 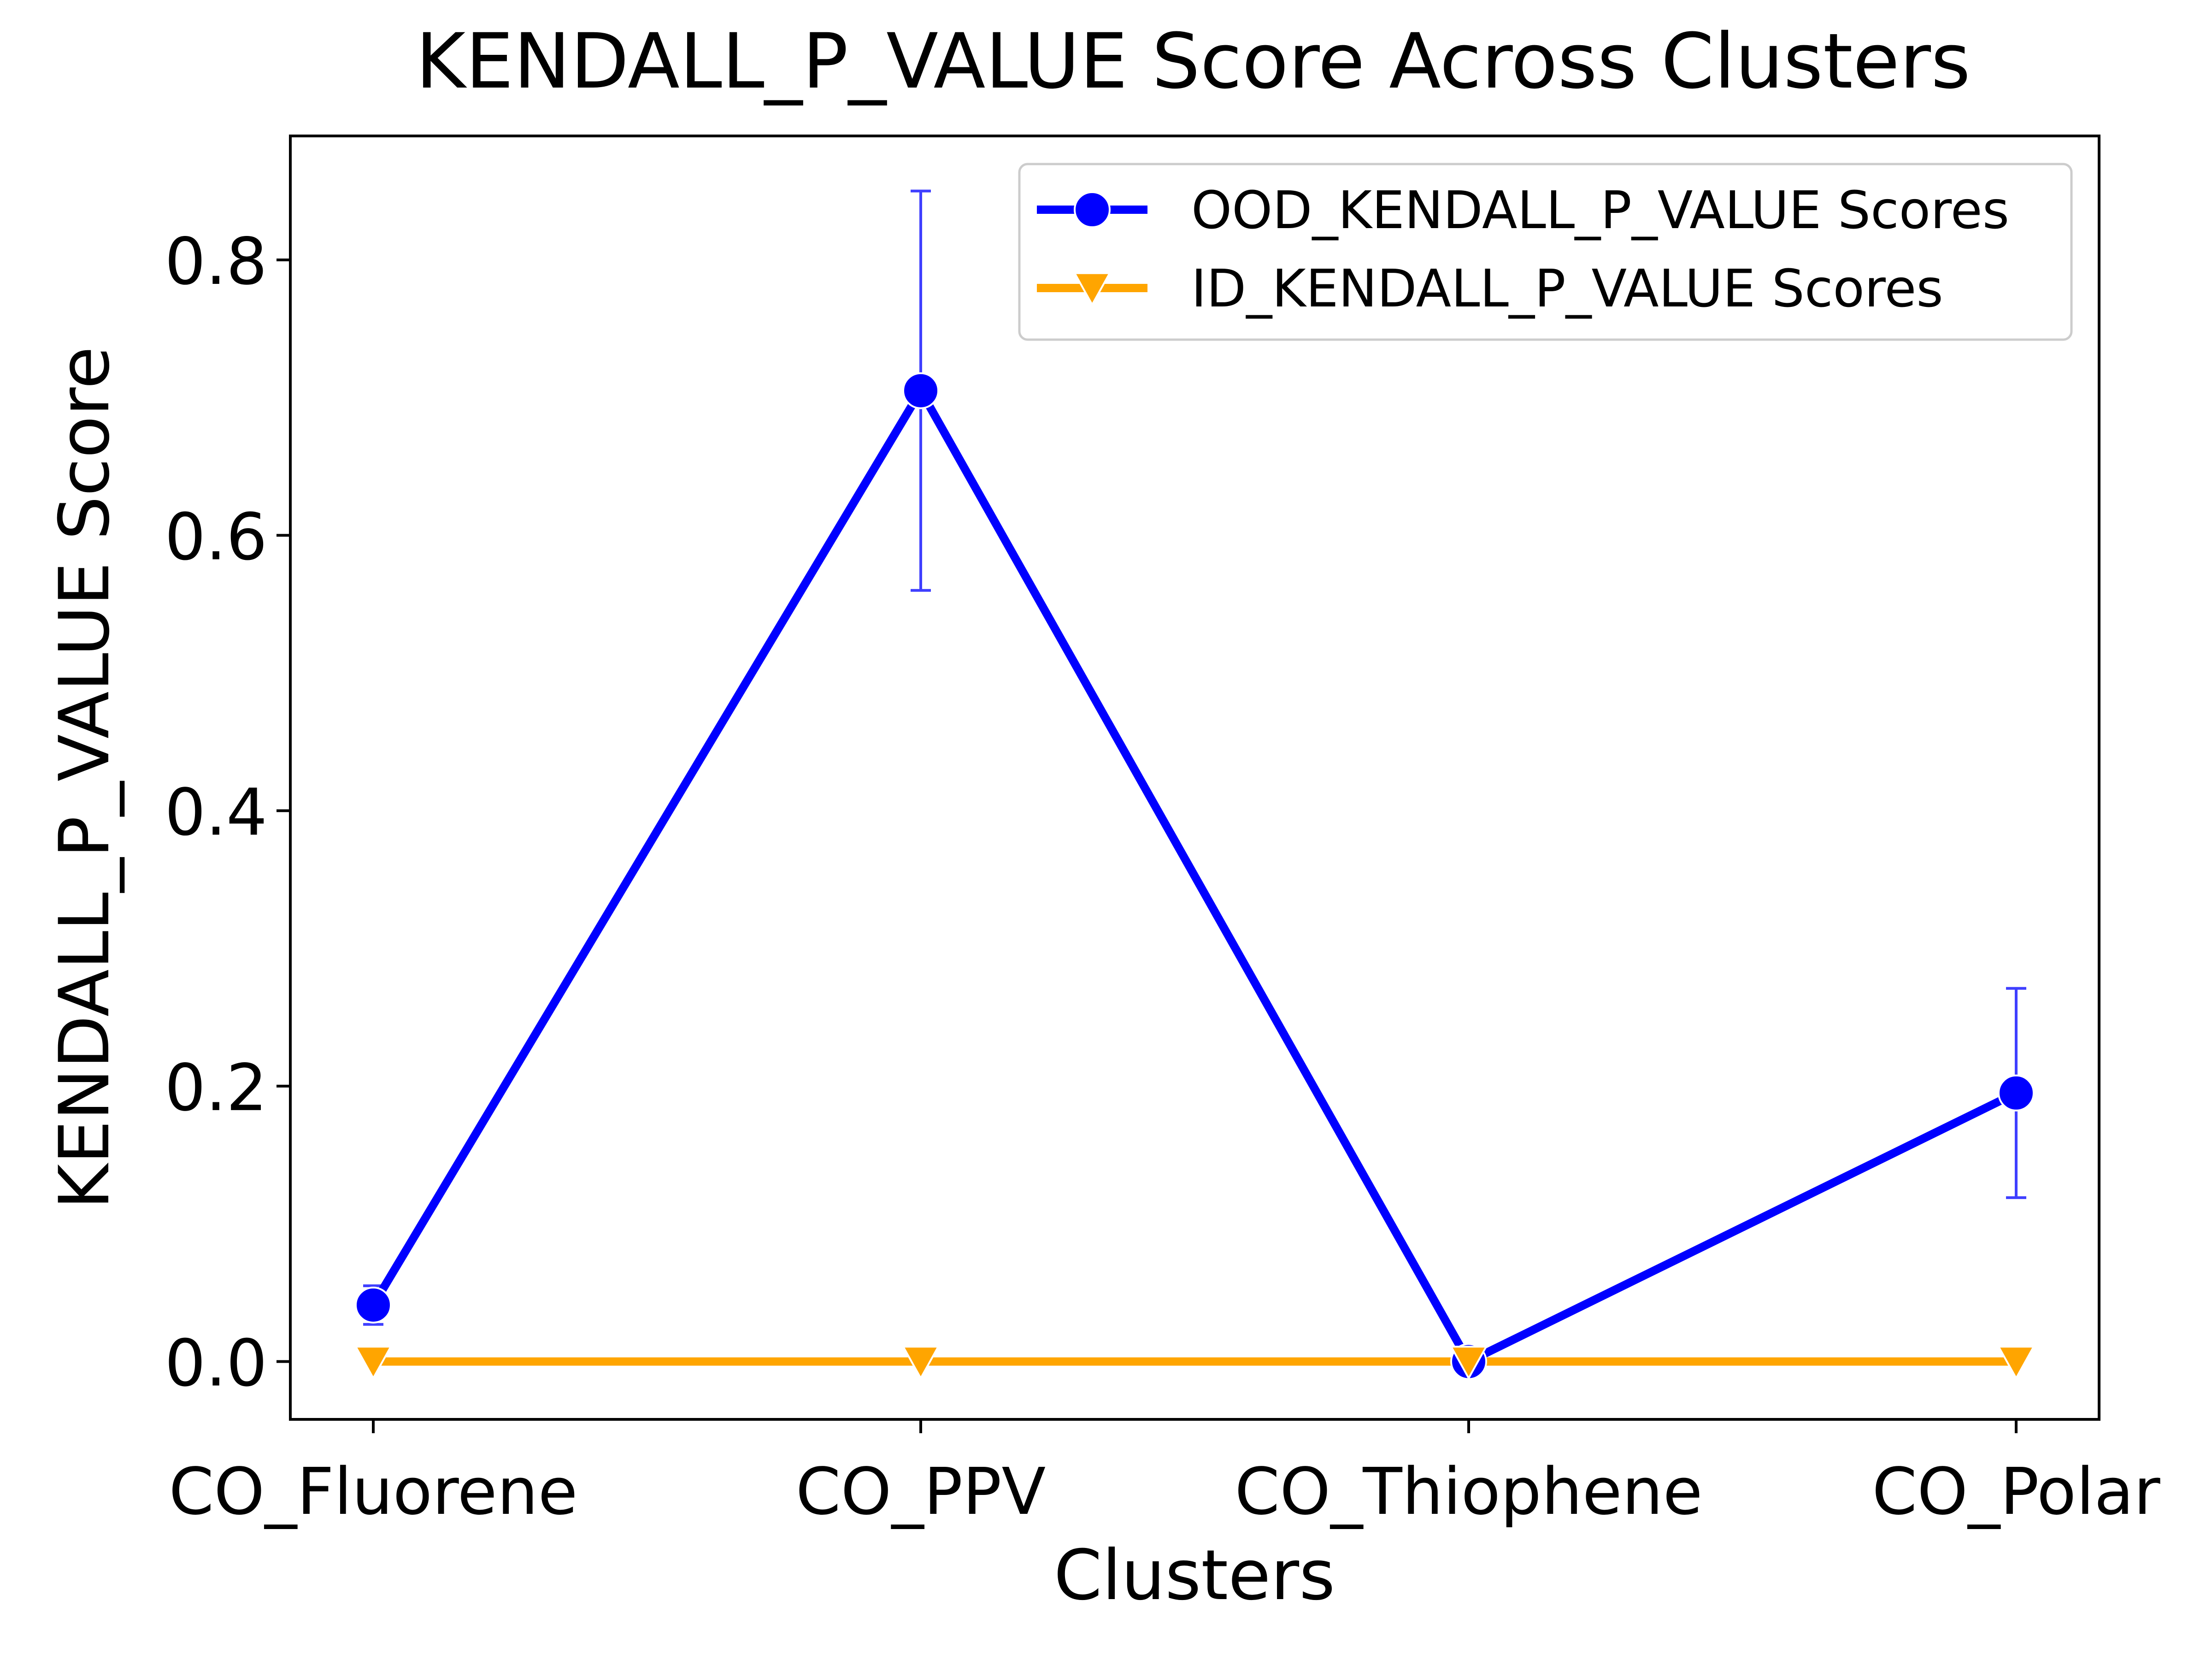 What do you see at coordinates (2016, 1492) in the screenshot?
I see `x-tick-label: CO_Polar` at bounding box center [2016, 1492].